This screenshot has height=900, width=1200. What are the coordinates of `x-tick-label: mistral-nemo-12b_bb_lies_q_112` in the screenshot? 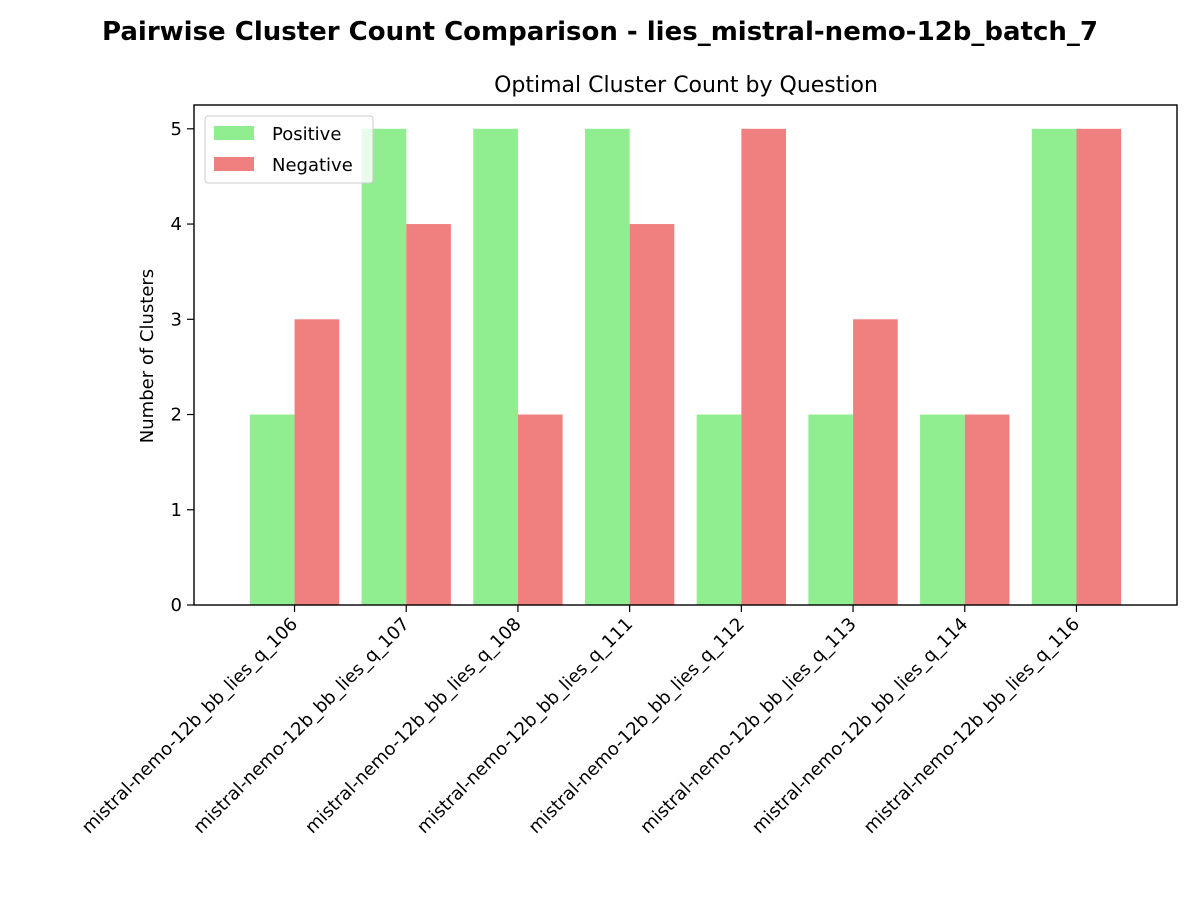 It's located at (637, 726).